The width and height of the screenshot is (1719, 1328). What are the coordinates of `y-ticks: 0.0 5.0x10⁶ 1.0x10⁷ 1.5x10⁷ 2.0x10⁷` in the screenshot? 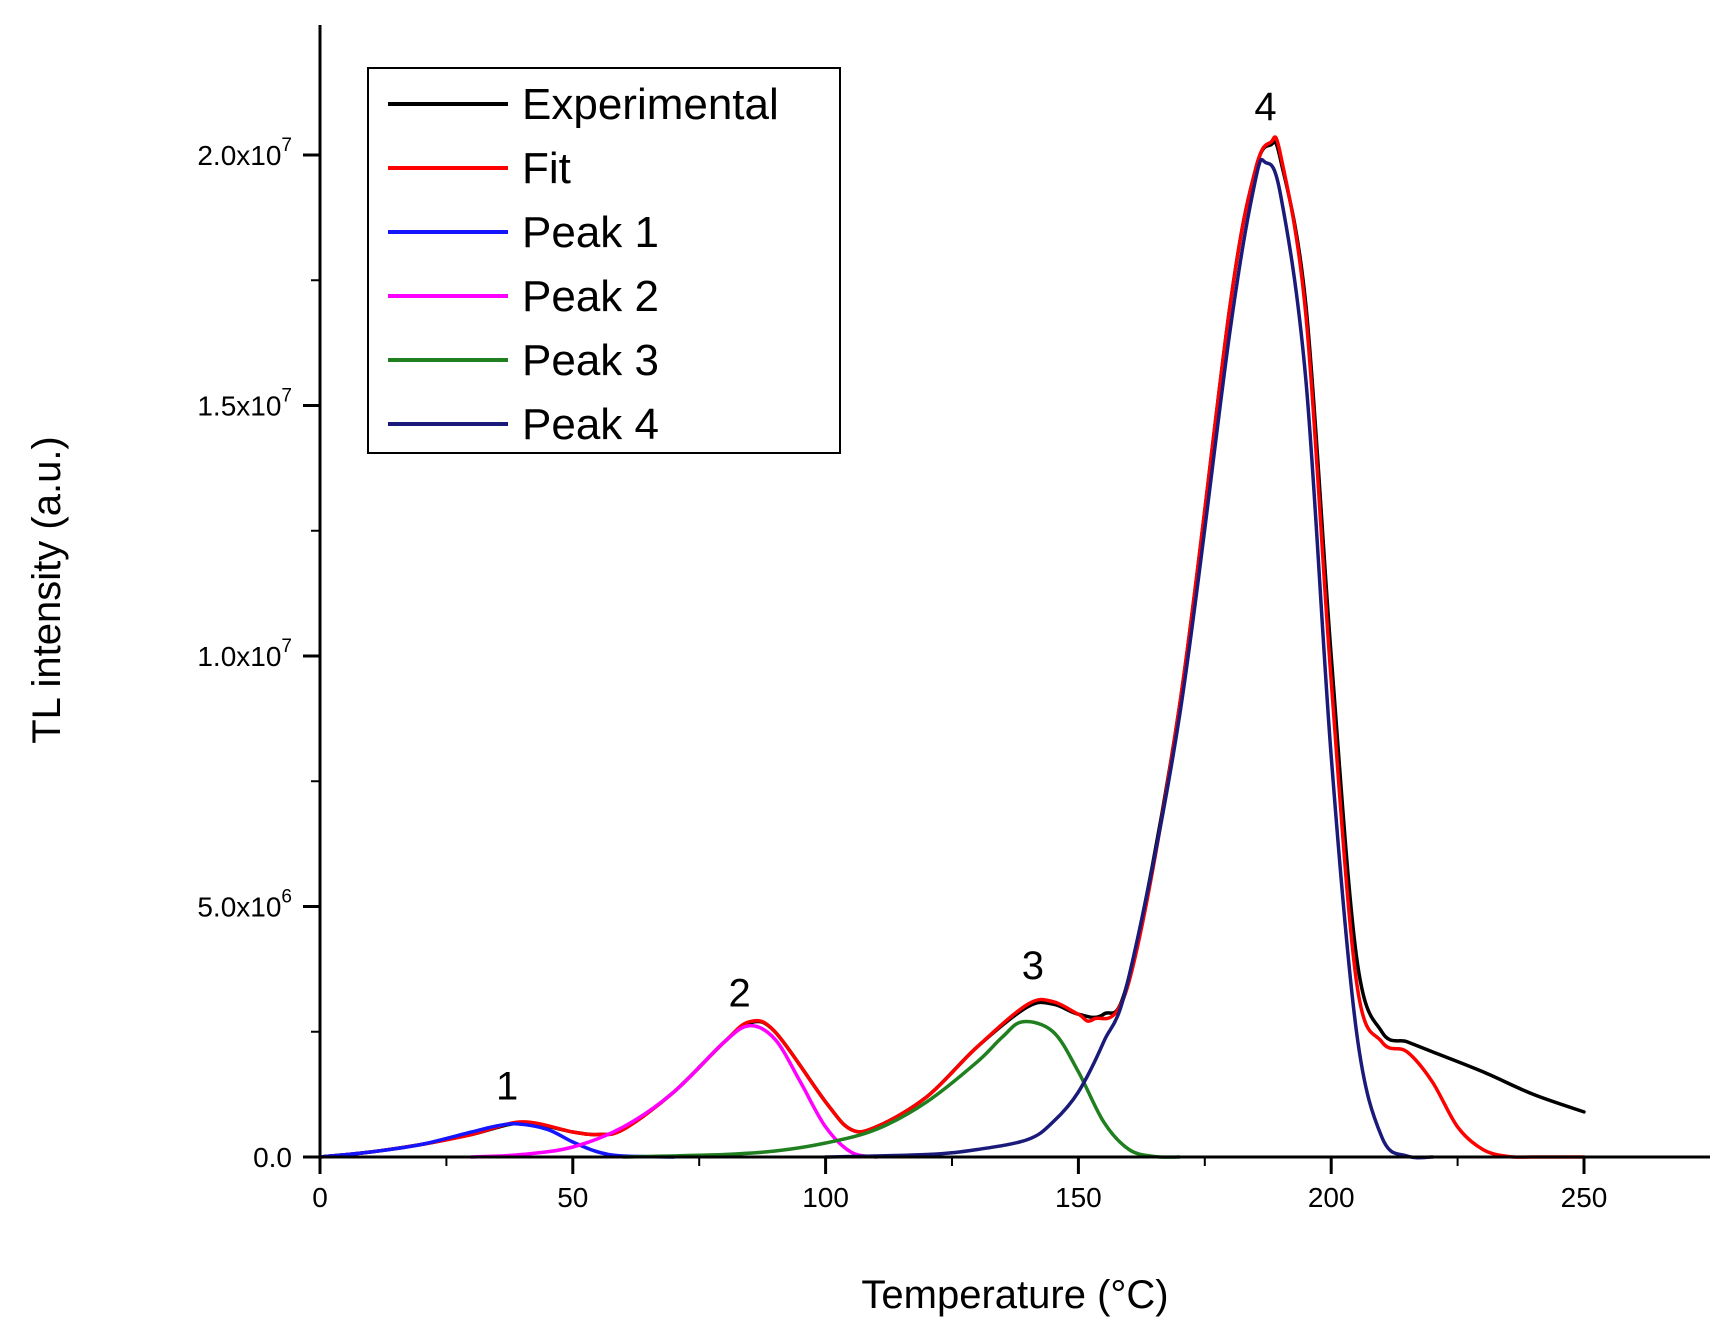 It's located at (258, 654).